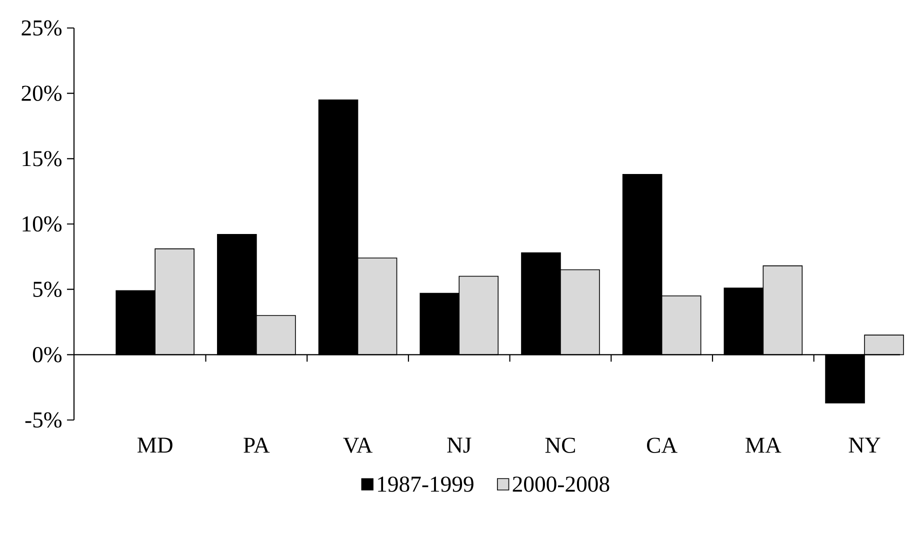 This screenshot has width=914, height=540. What do you see at coordinates (257, 445) in the screenshot?
I see `x-tick-label: PA` at bounding box center [257, 445].